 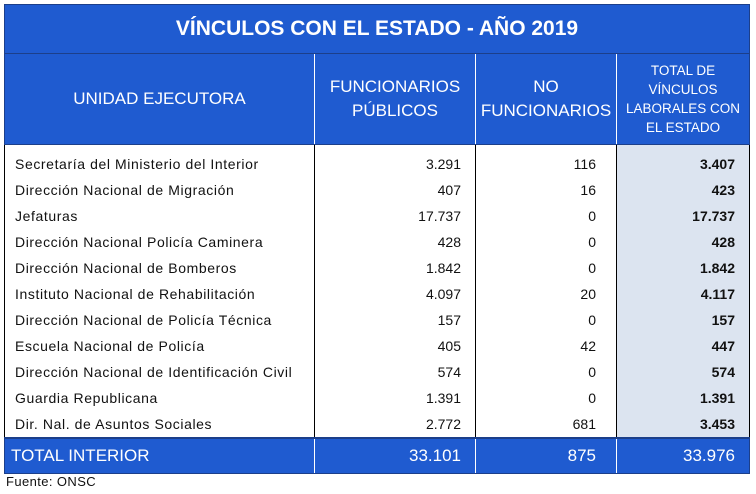 I want to click on table-title: VÍNCULOS CON EL ESTADO - AÑO 2019, so click(x=377, y=29).